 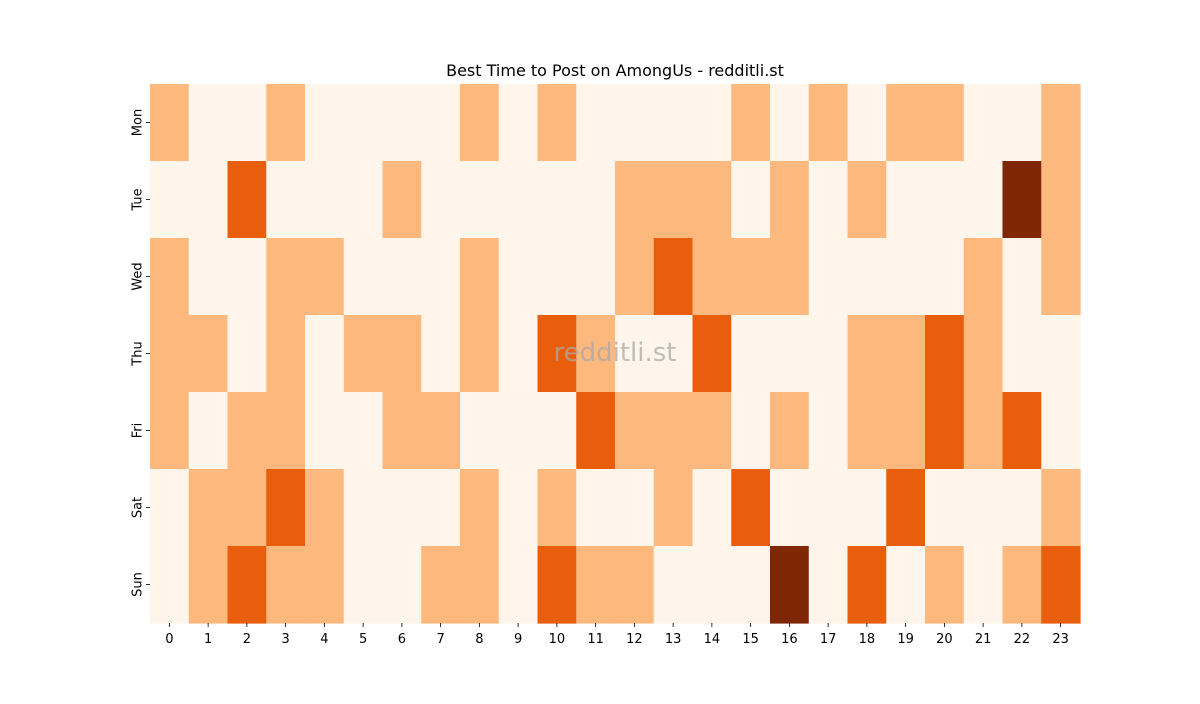 I want to click on watermark-text: redditli.st, so click(x=615, y=353).